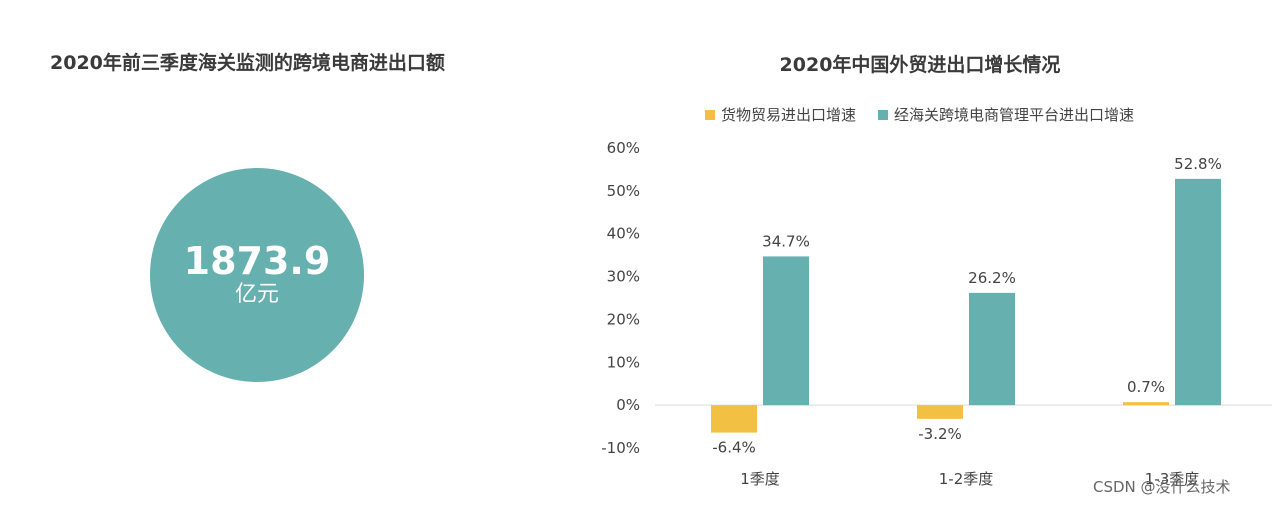 The height and width of the screenshot is (505, 1280). What do you see at coordinates (247, 63) in the screenshot?
I see `left-panel-title: 2020年前三季度海关监测的跨境电商进出口额` at bounding box center [247, 63].